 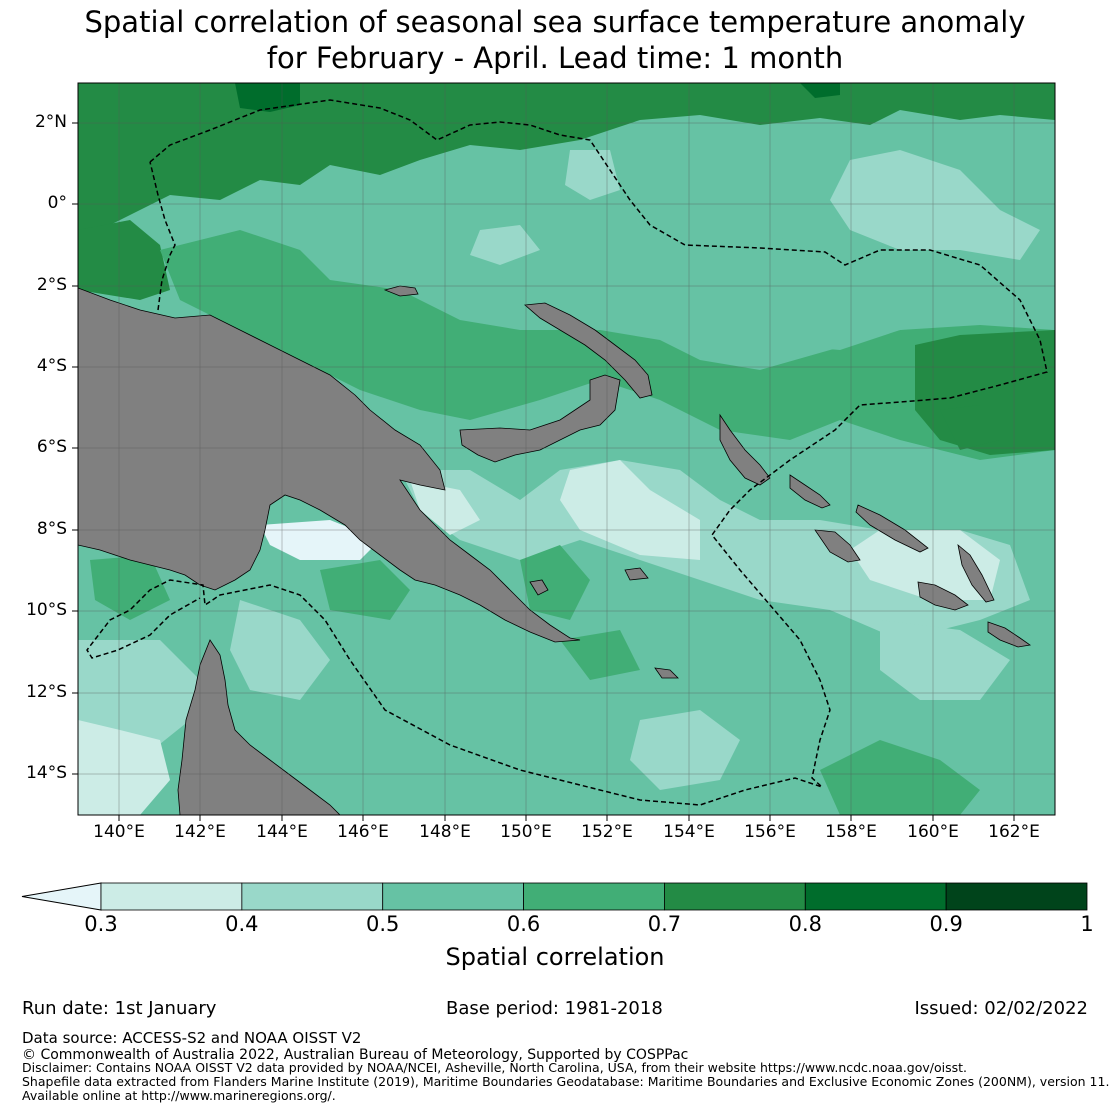 What do you see at coordinates (46, 773) in the screenshot?
I see `lat-label-14s: 14°S` at bounding box center [46, 773].